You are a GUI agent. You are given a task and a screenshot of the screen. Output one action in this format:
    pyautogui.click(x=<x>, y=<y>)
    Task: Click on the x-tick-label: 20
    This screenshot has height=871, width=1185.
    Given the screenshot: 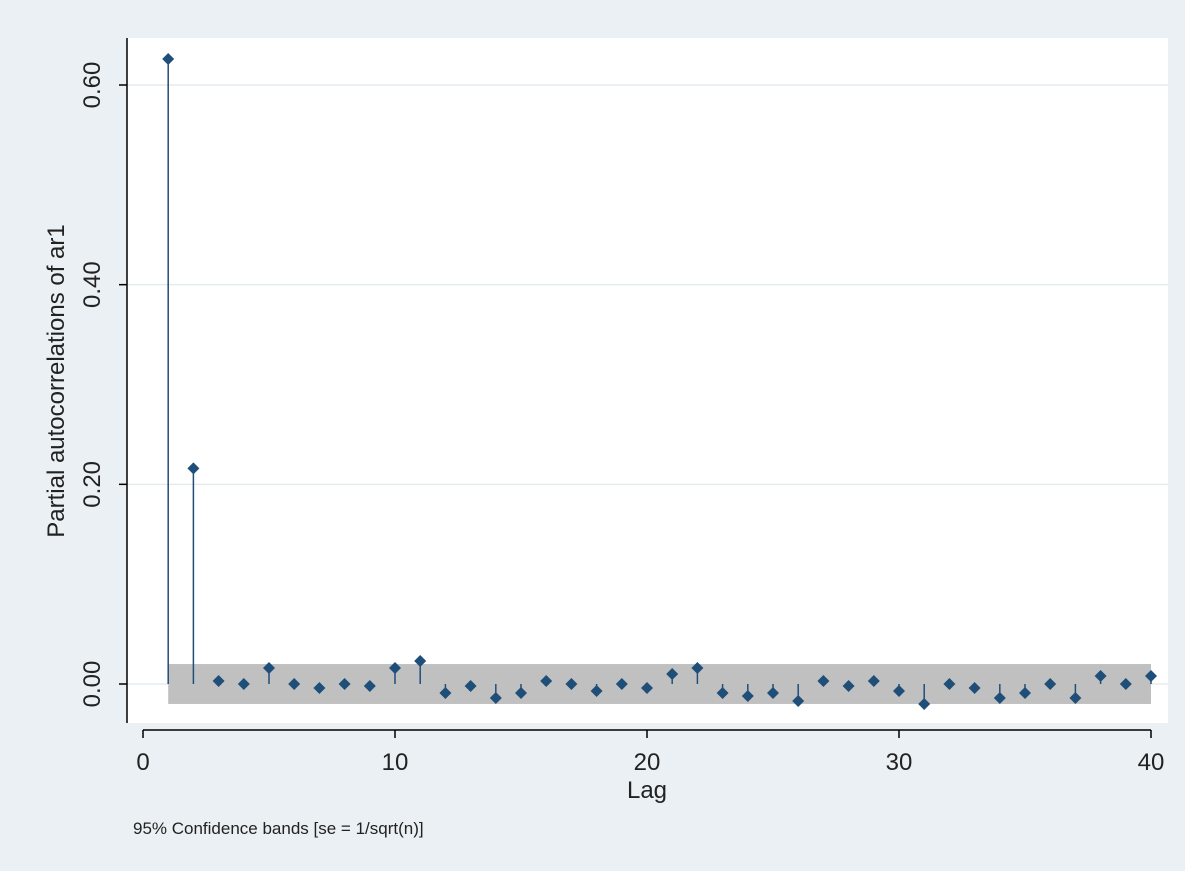 What is the action you would take?
    pyautogui.click(x=647, y=762)
    